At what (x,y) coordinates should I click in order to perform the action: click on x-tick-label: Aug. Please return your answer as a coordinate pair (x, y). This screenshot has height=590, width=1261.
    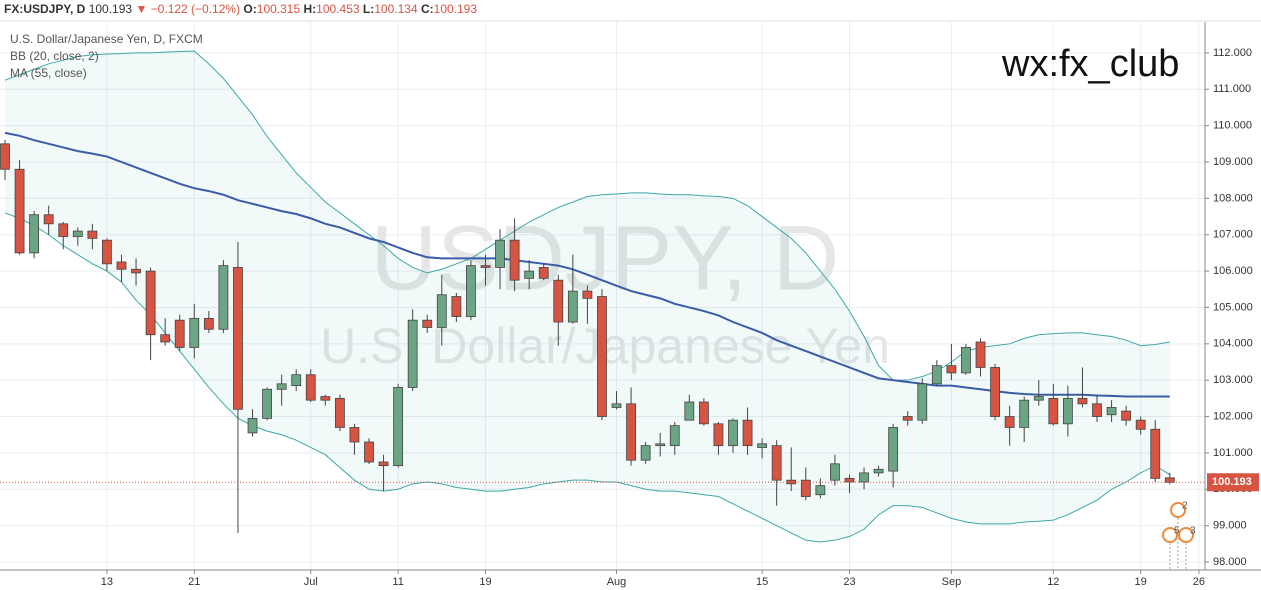
    Looking at the image, I should click on (617, 582).